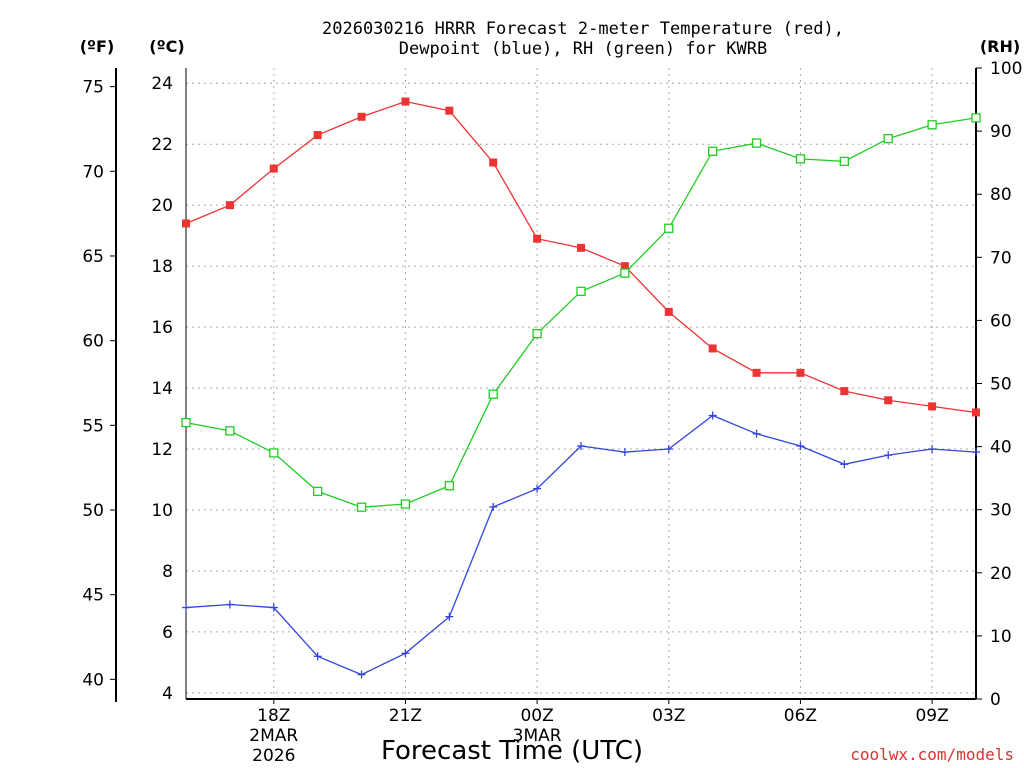 The height and width of the screenshot is (768, 1024). Describe the element at coordinates (162, 511) in the screenshot. I see `celsius-tick-label: 10` at that location.